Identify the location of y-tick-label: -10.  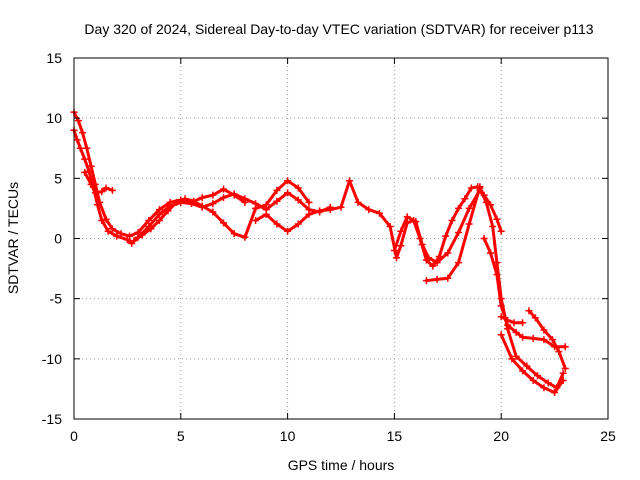
(52, 359).